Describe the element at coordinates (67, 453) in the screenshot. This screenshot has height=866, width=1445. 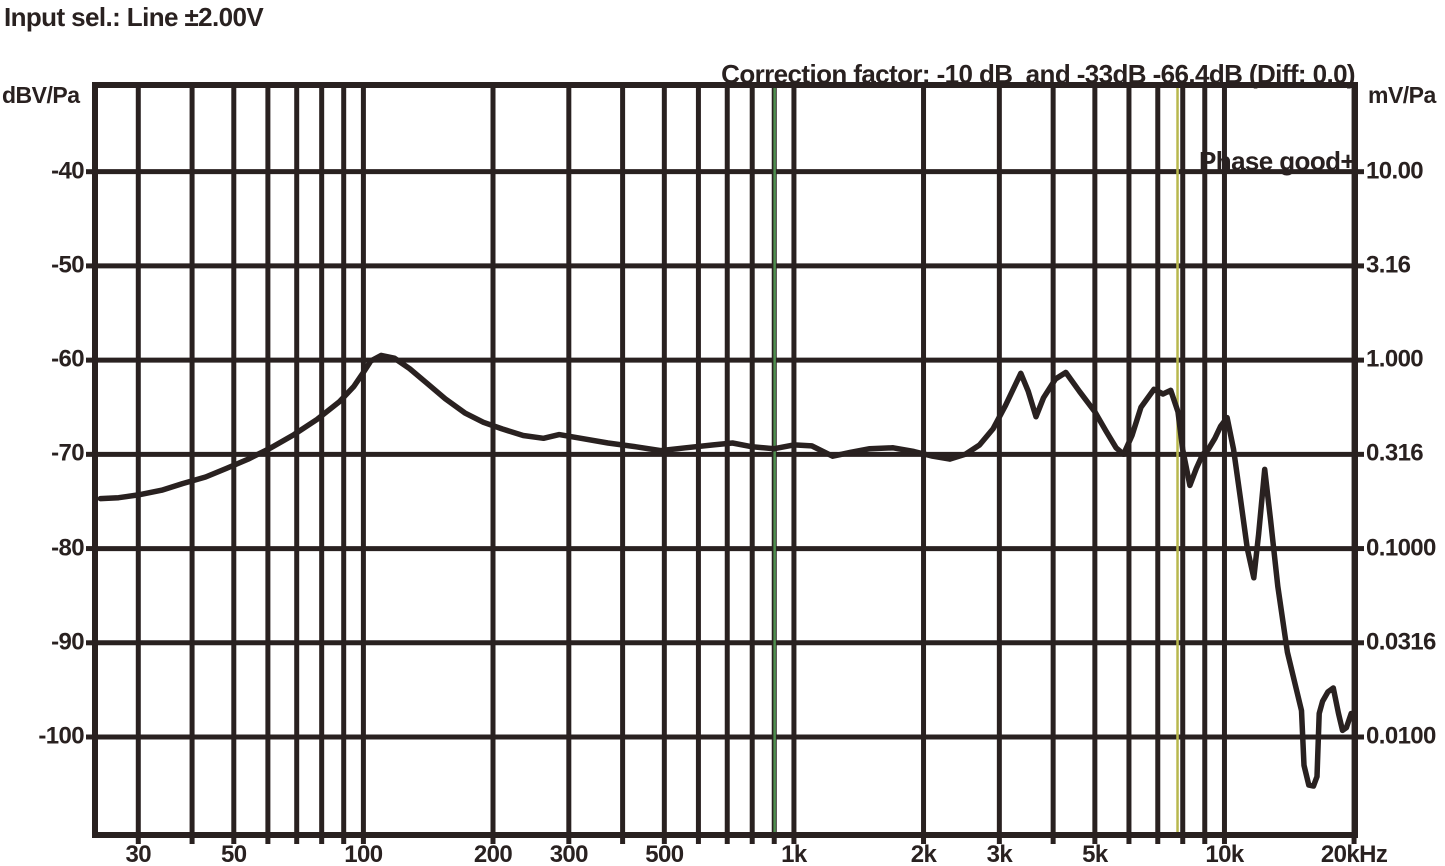
I see `y-tick-label-left: -70` at that location.